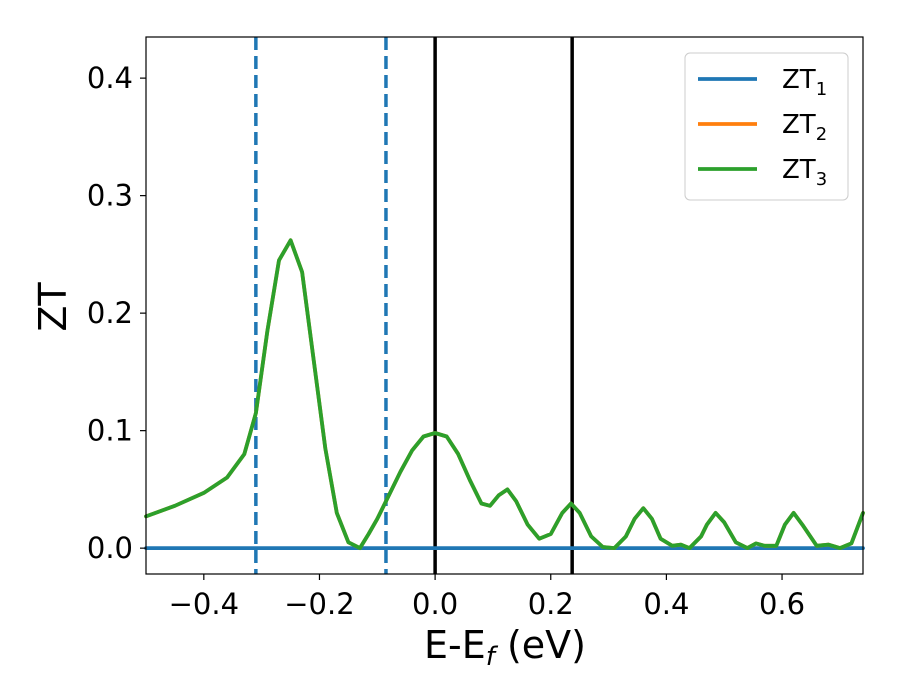  Describe the element at coordinates (455, 645) in the screenshot. I see `x-axis-title-main: E-E` at that location.